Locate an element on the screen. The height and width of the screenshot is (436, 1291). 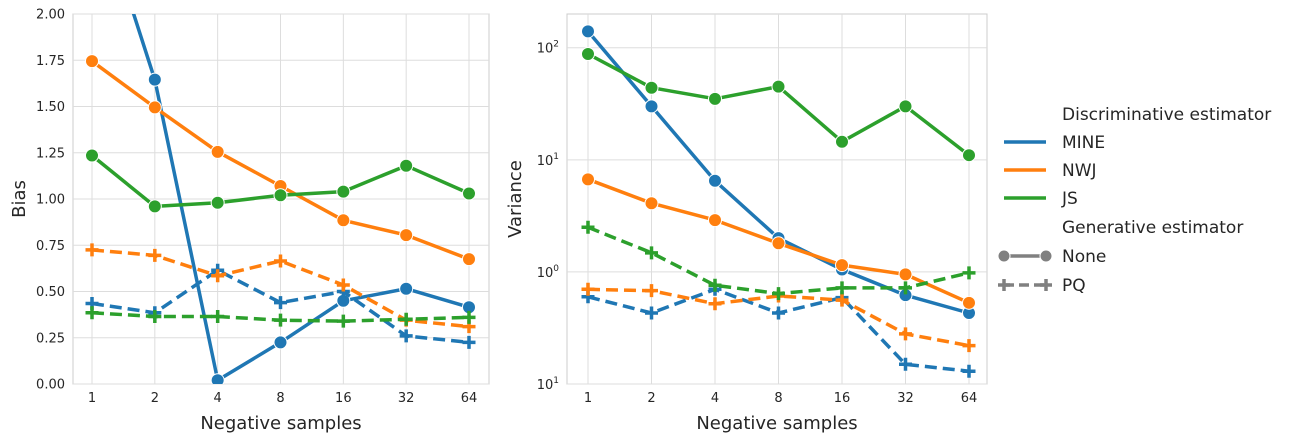
y-tick-label: 0.50 is located at coordinates (50, 292).